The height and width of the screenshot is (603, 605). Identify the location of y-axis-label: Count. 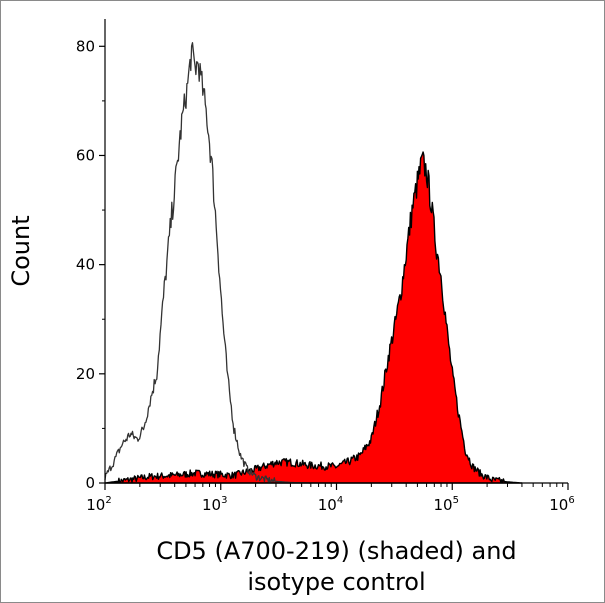
(21, 250).